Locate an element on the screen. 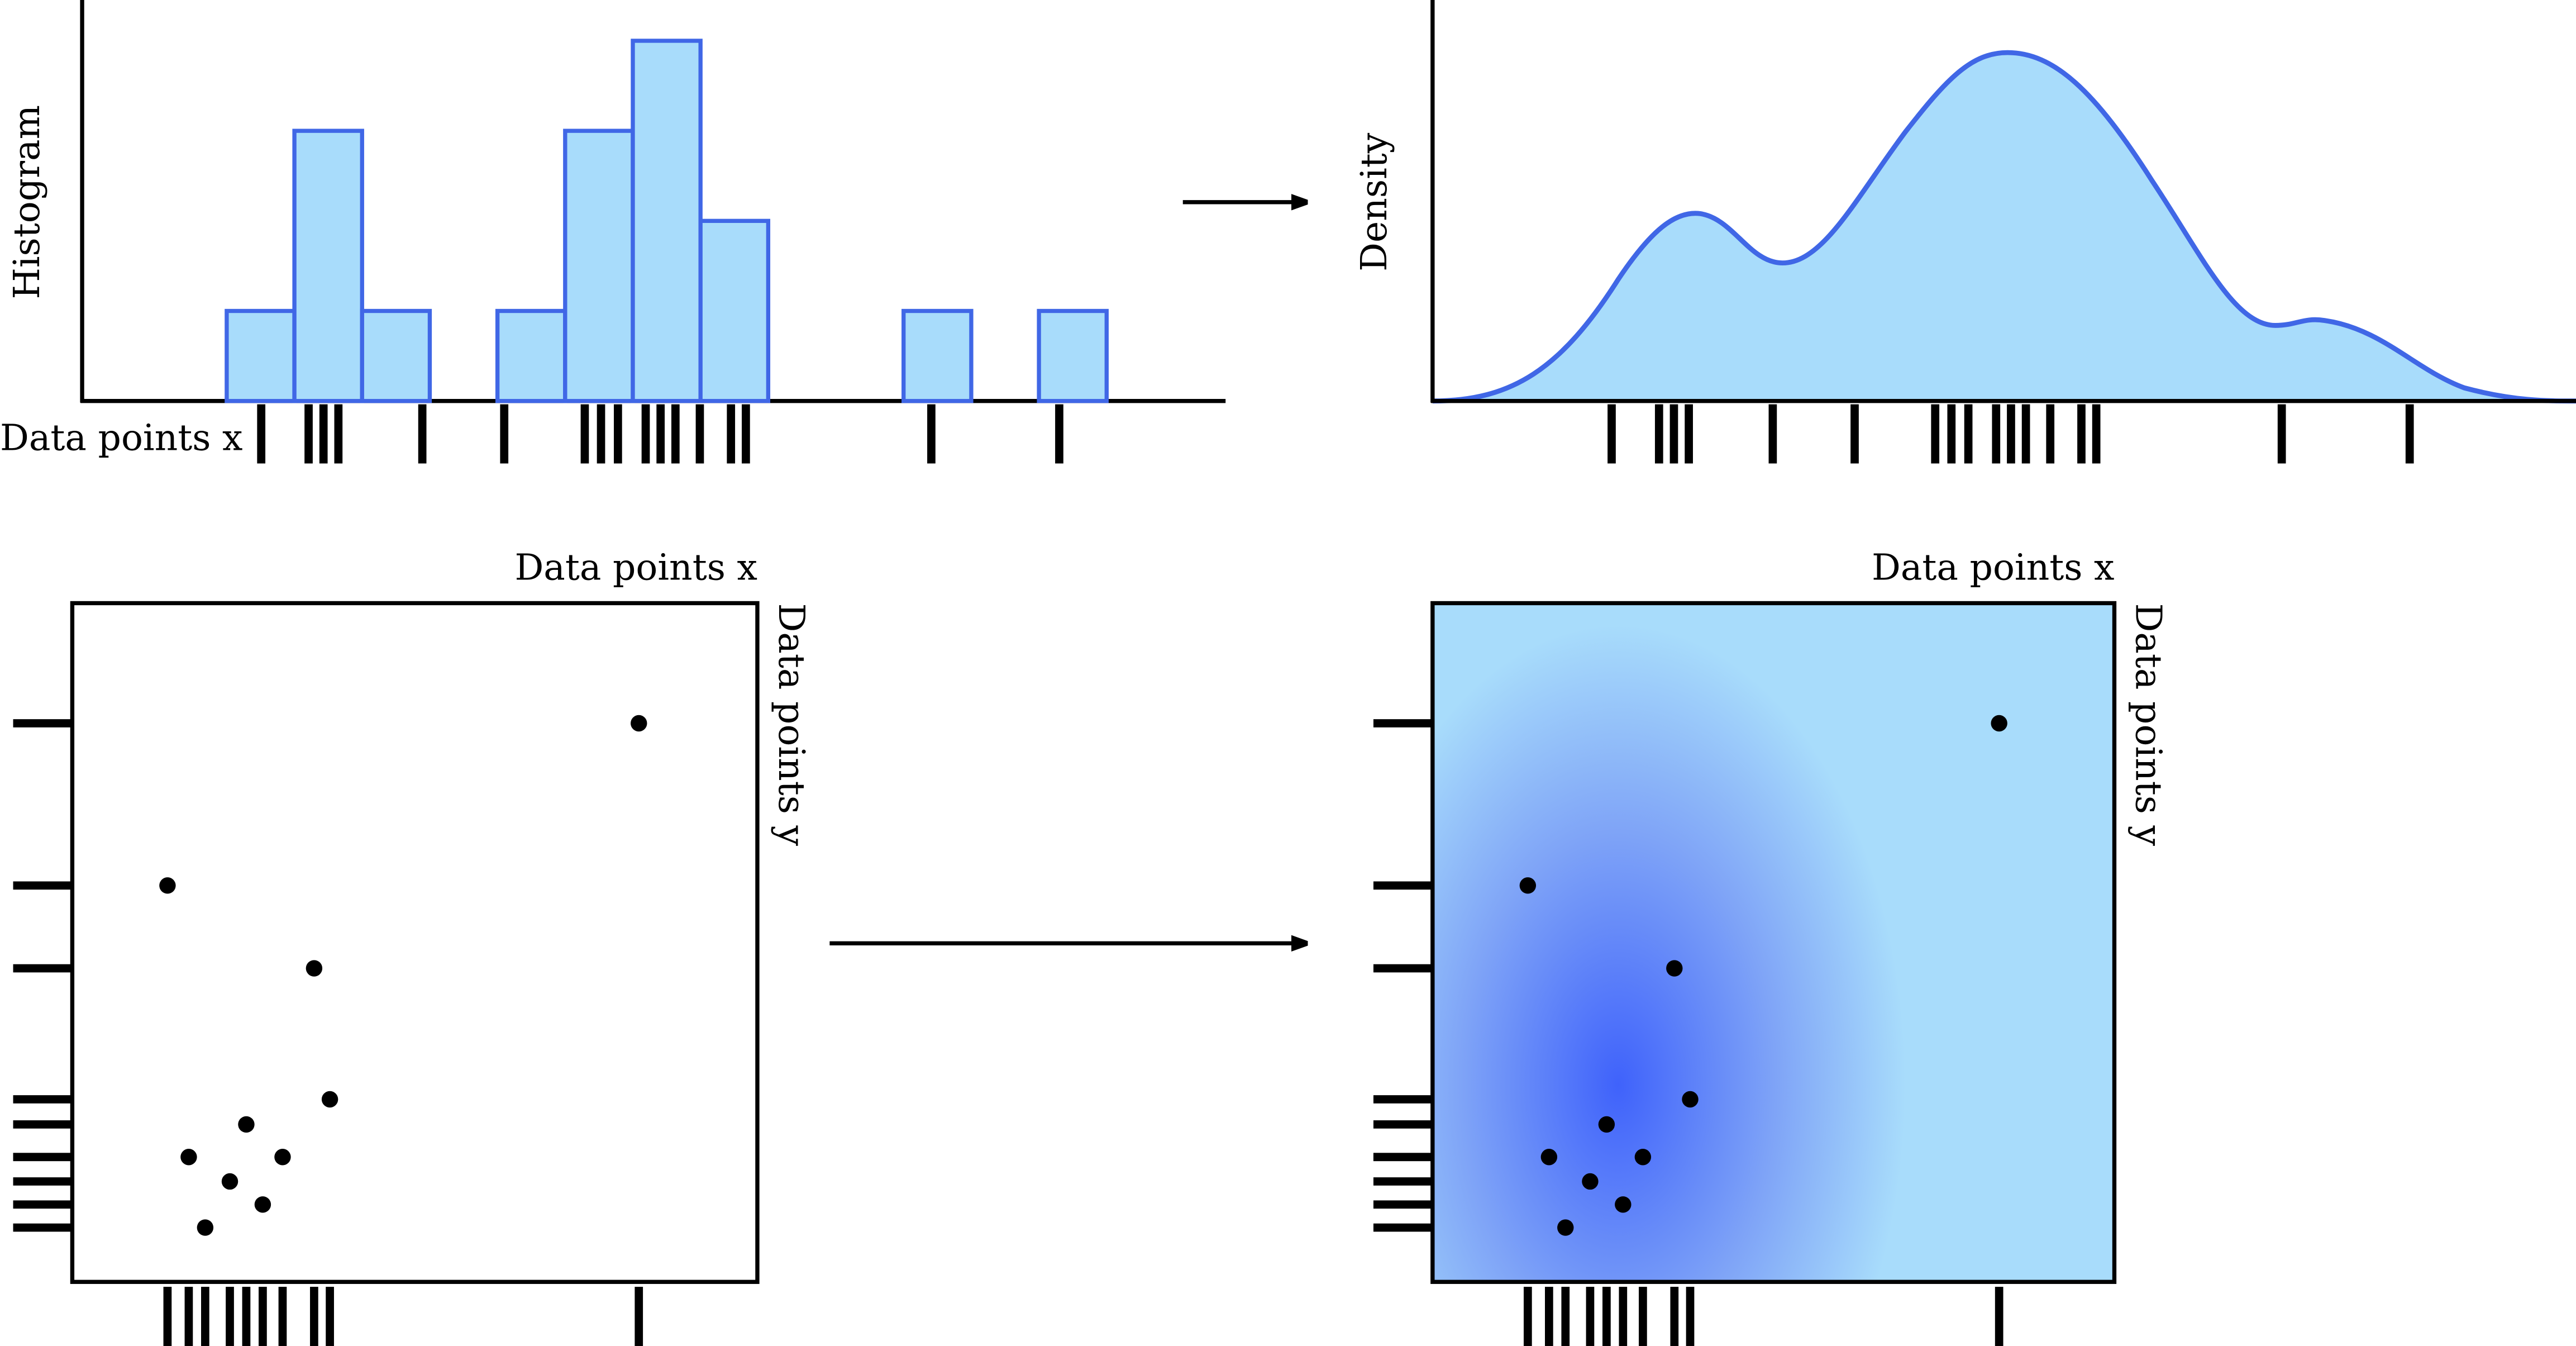  density-curve is located at coordinates (2004, 227).